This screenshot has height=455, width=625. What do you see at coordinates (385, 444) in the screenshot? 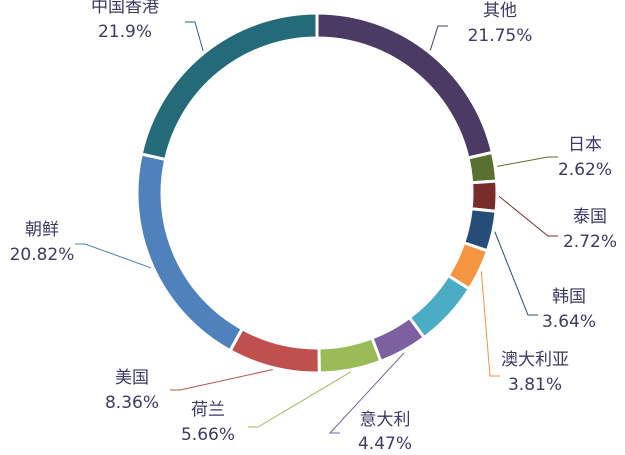
I see `slice-value-label: 4.47%` at bounding box center [385, 444].